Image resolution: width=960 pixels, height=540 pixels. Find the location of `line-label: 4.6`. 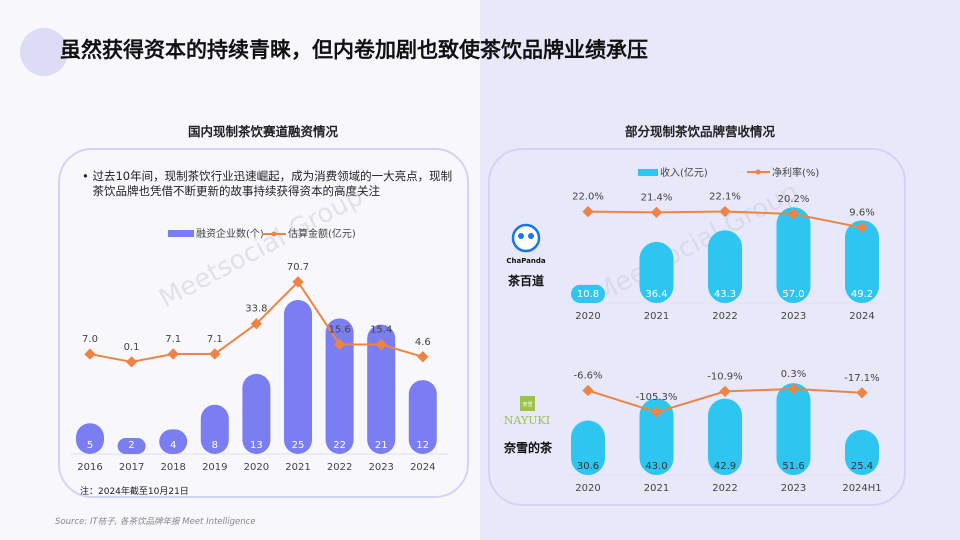

line-label: 4.6 is located at coordinates (423, 342).